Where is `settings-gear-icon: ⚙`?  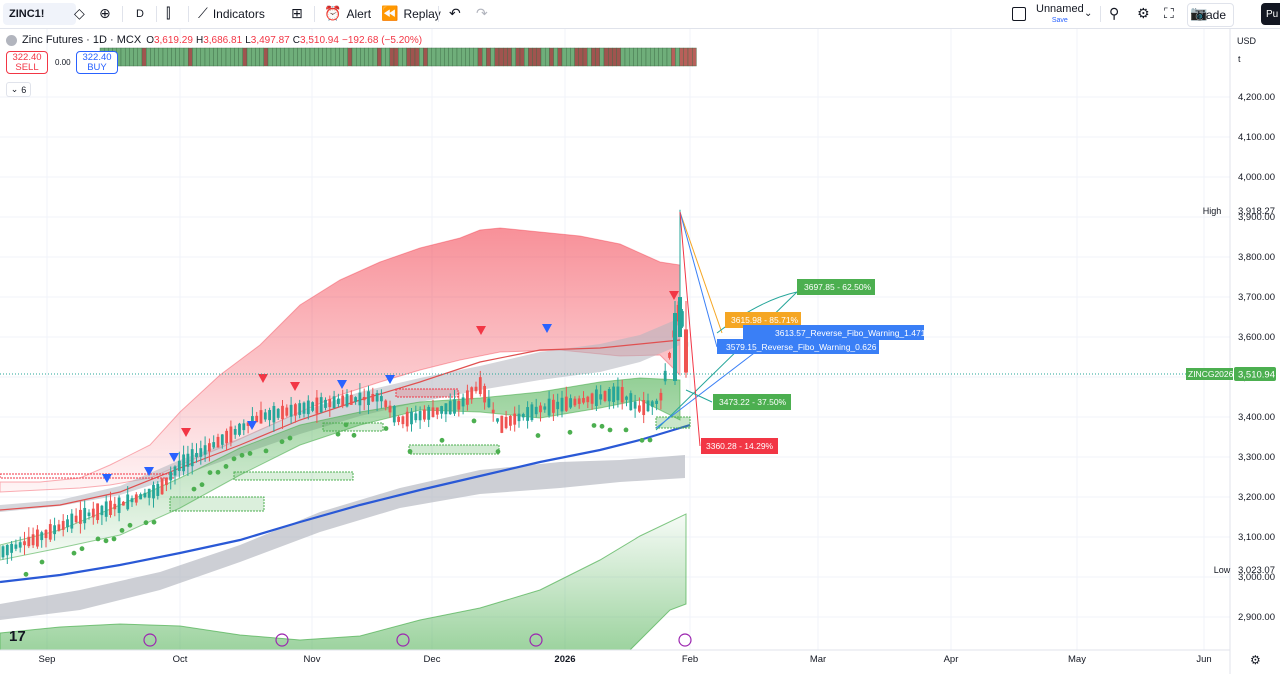
settings-gear-icon: ⚙ is located at coordinates (1255, 660).